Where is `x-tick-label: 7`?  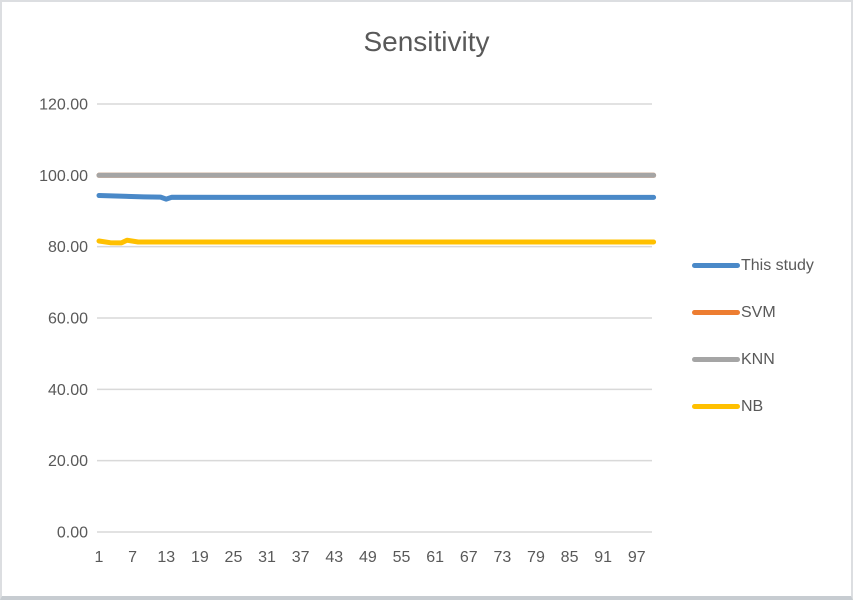
x-tick-label: 7 is located at coordinates (132, 557).